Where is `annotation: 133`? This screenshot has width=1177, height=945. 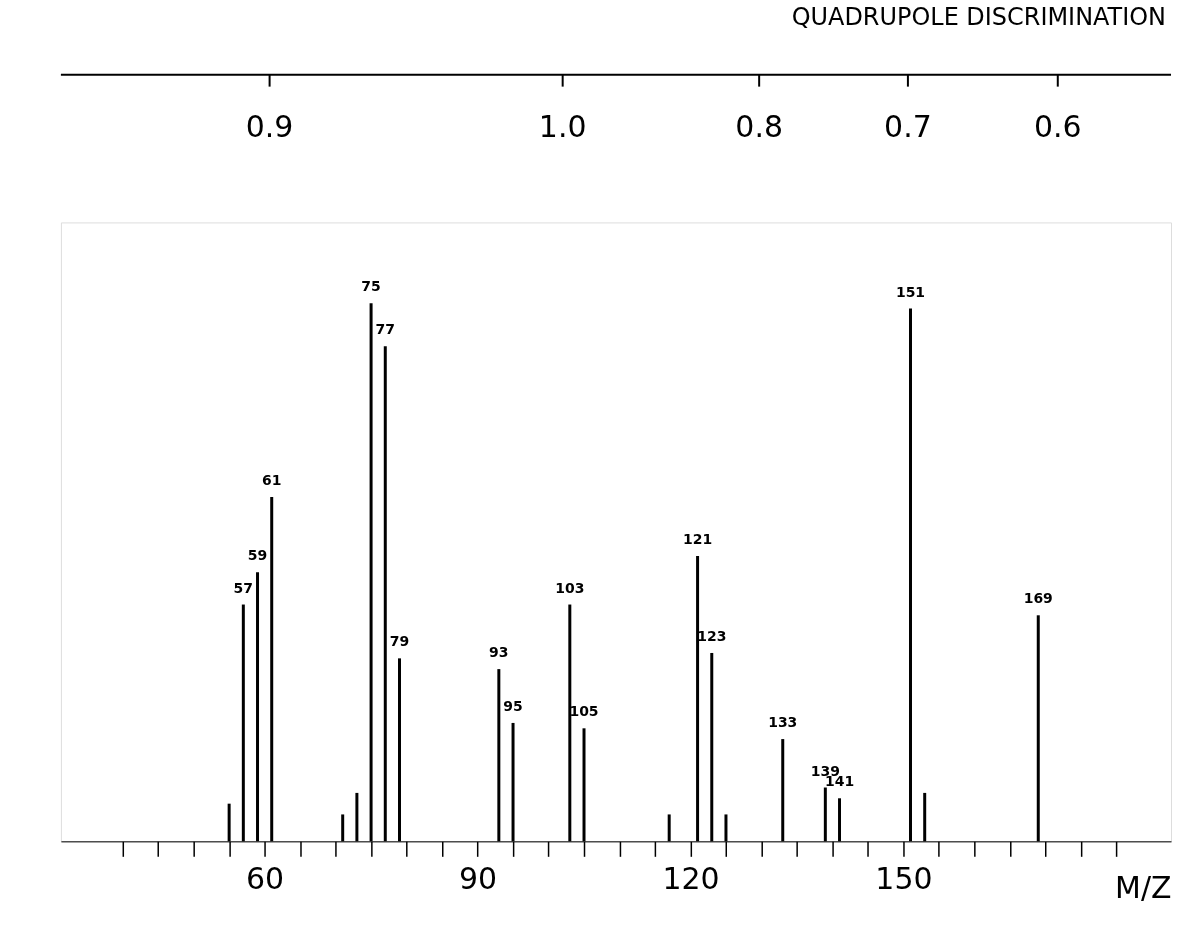
annotation: 133 is located at coordinates (783, 722).